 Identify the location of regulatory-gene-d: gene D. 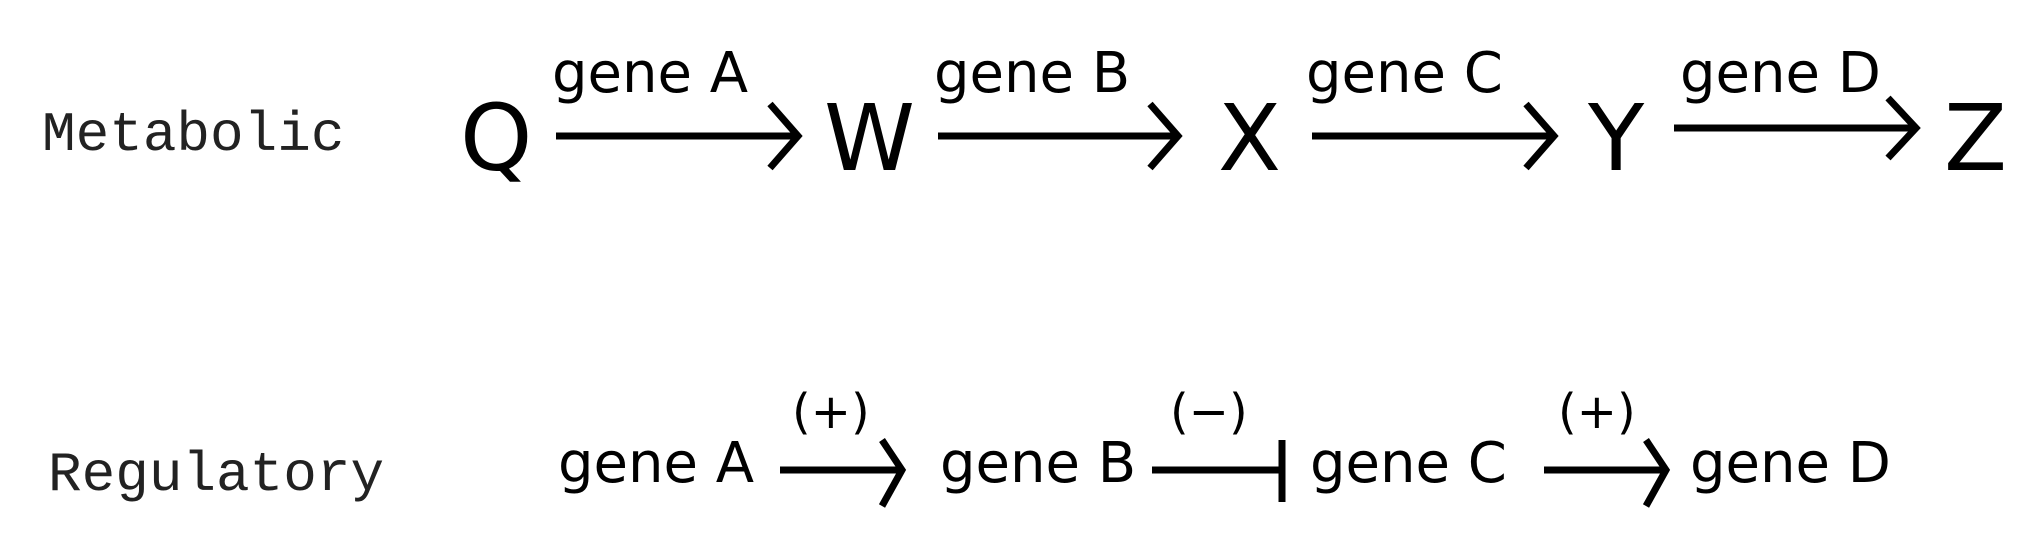
(1790, 463).